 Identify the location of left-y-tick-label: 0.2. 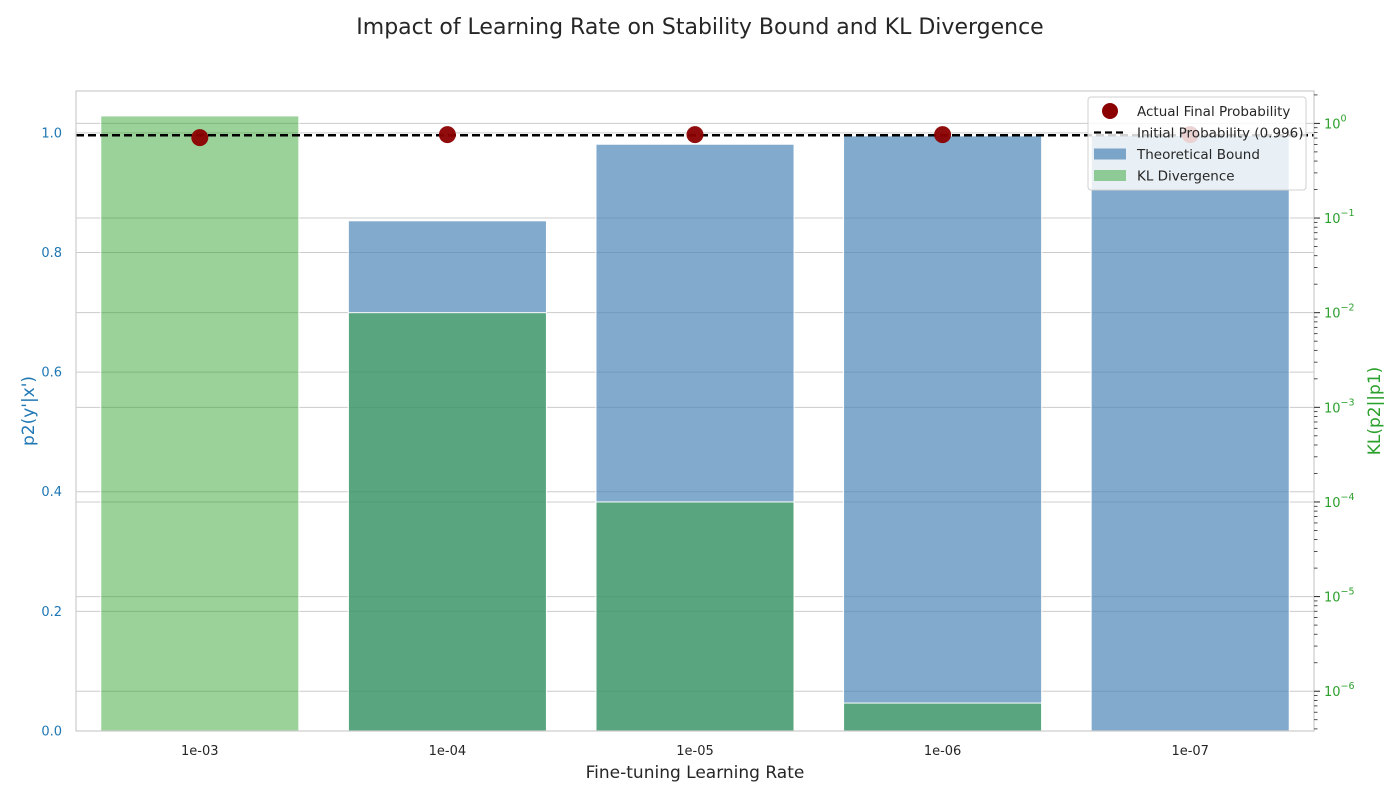
(51, 612).